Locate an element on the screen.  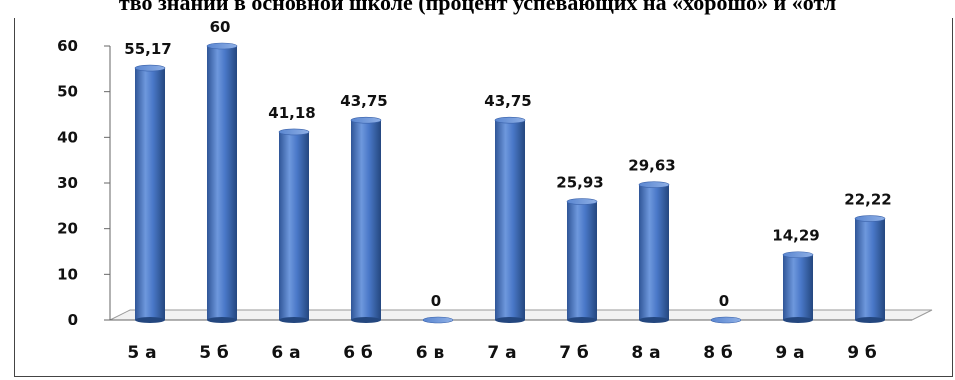
x-axis: 5 а 5 б 6 а 6 б 6 в 7 а 7 б 8 а 8 б 9 а 9 б is located at coordinates (502, 353).